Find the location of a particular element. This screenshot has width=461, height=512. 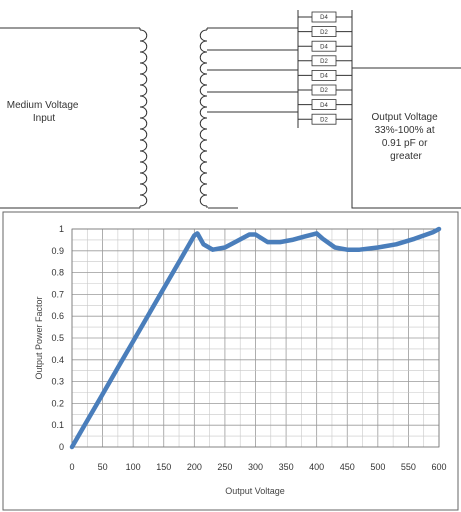

x-tick-label: 450 is located at coordinates (347, 467).